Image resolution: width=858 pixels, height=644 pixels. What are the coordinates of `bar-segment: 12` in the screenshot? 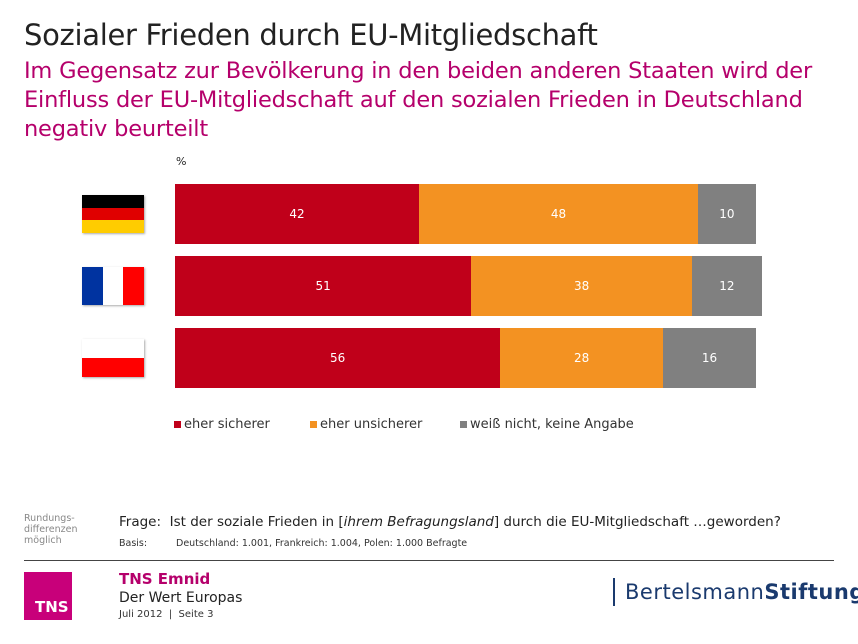 It's located at (727, 286).